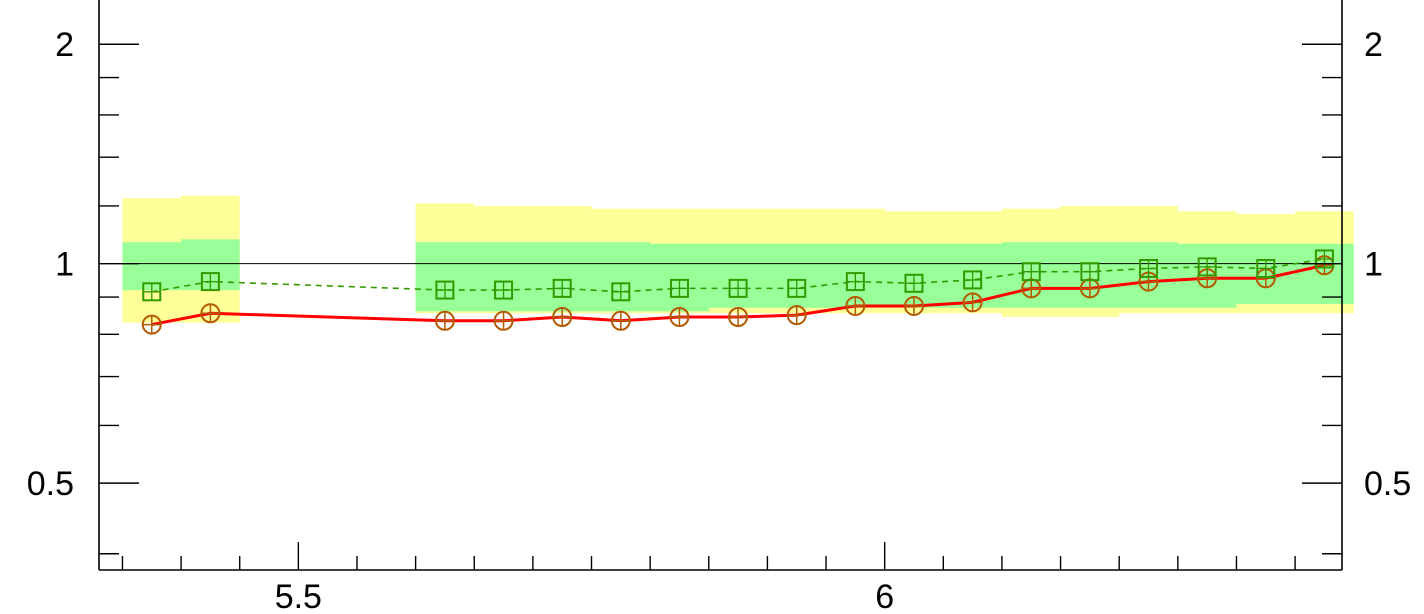 The image size is (1424, 614). I want to click on y-tick-label-right: 0.5, so click(1387, 484).